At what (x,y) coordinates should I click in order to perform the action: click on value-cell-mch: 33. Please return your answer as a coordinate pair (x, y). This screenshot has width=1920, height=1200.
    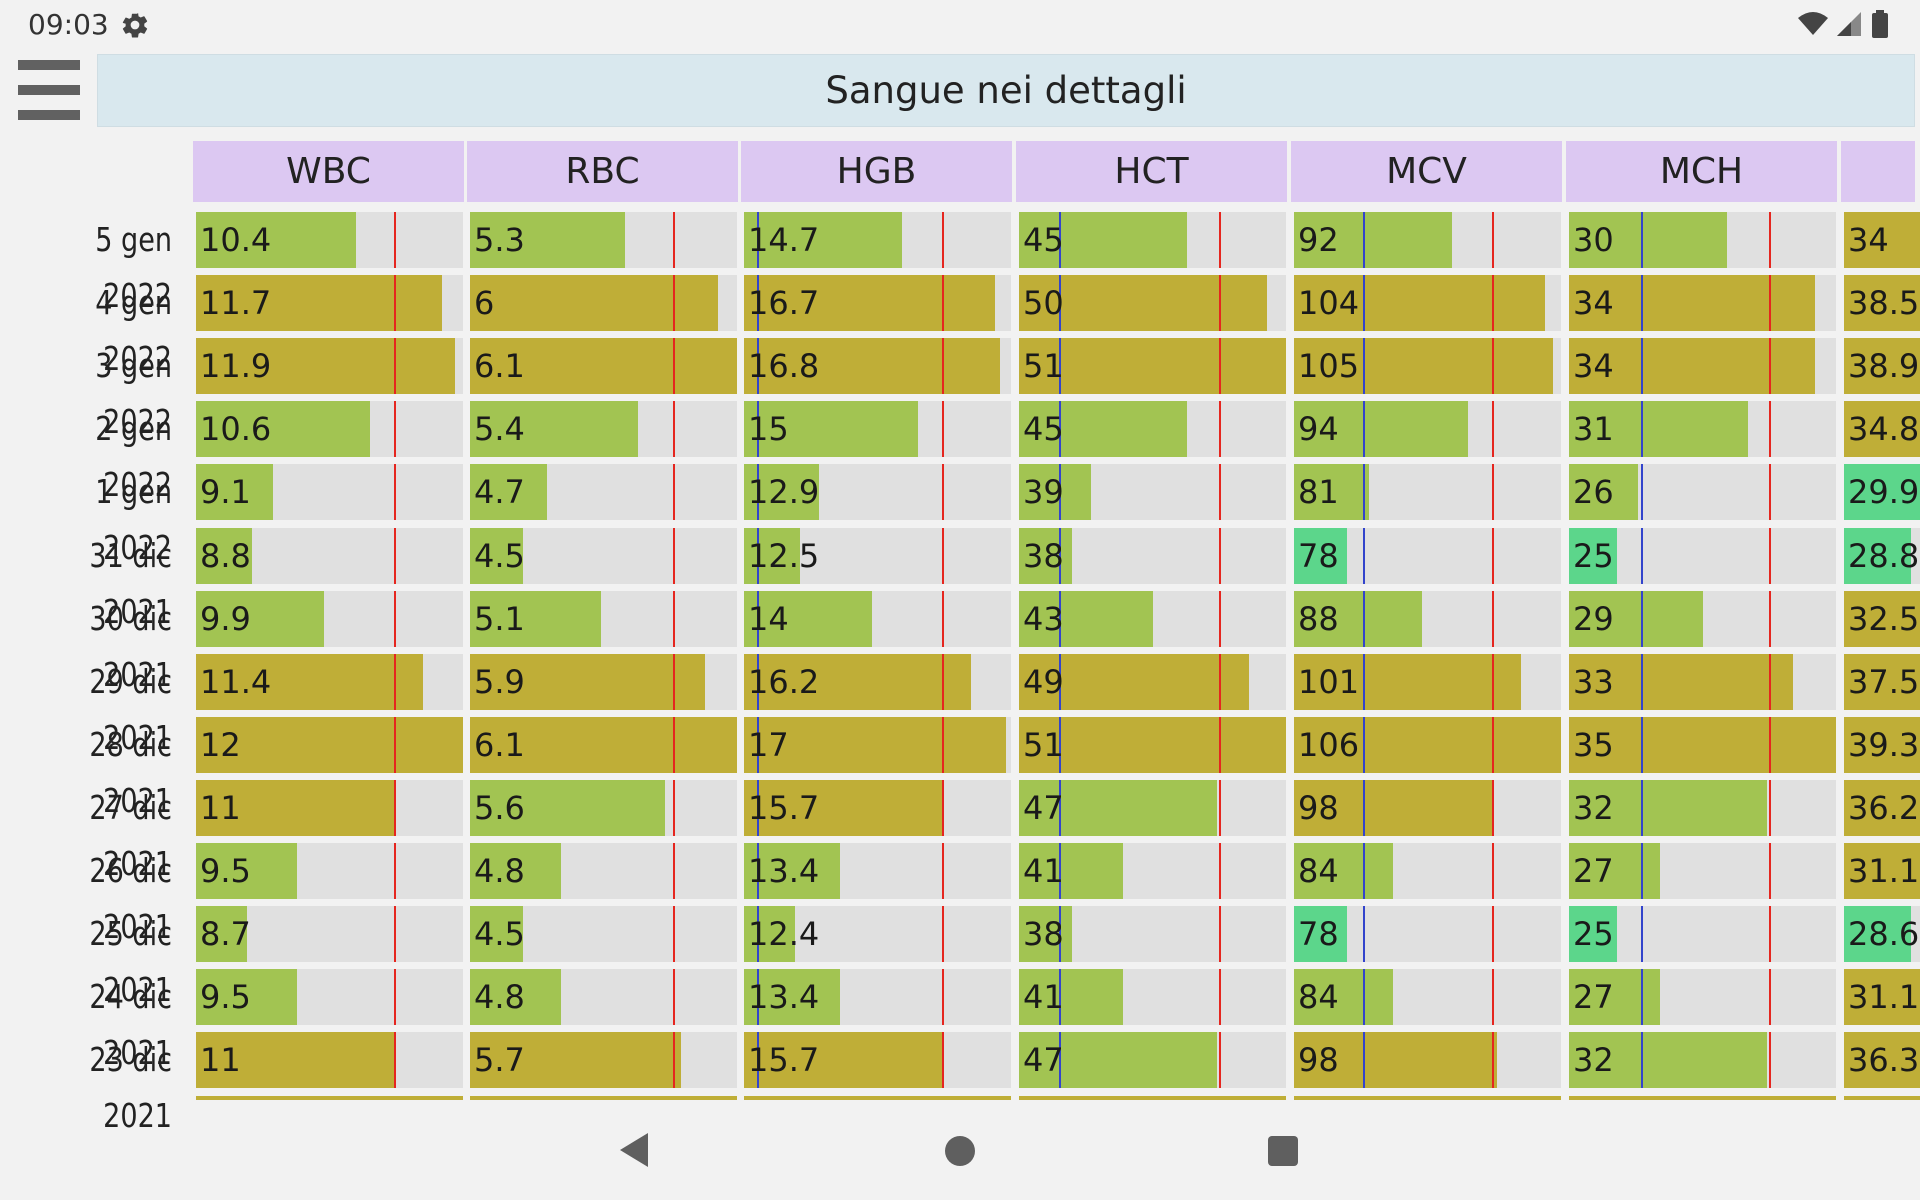
    Looking at the image, I should click on (1702, 682).